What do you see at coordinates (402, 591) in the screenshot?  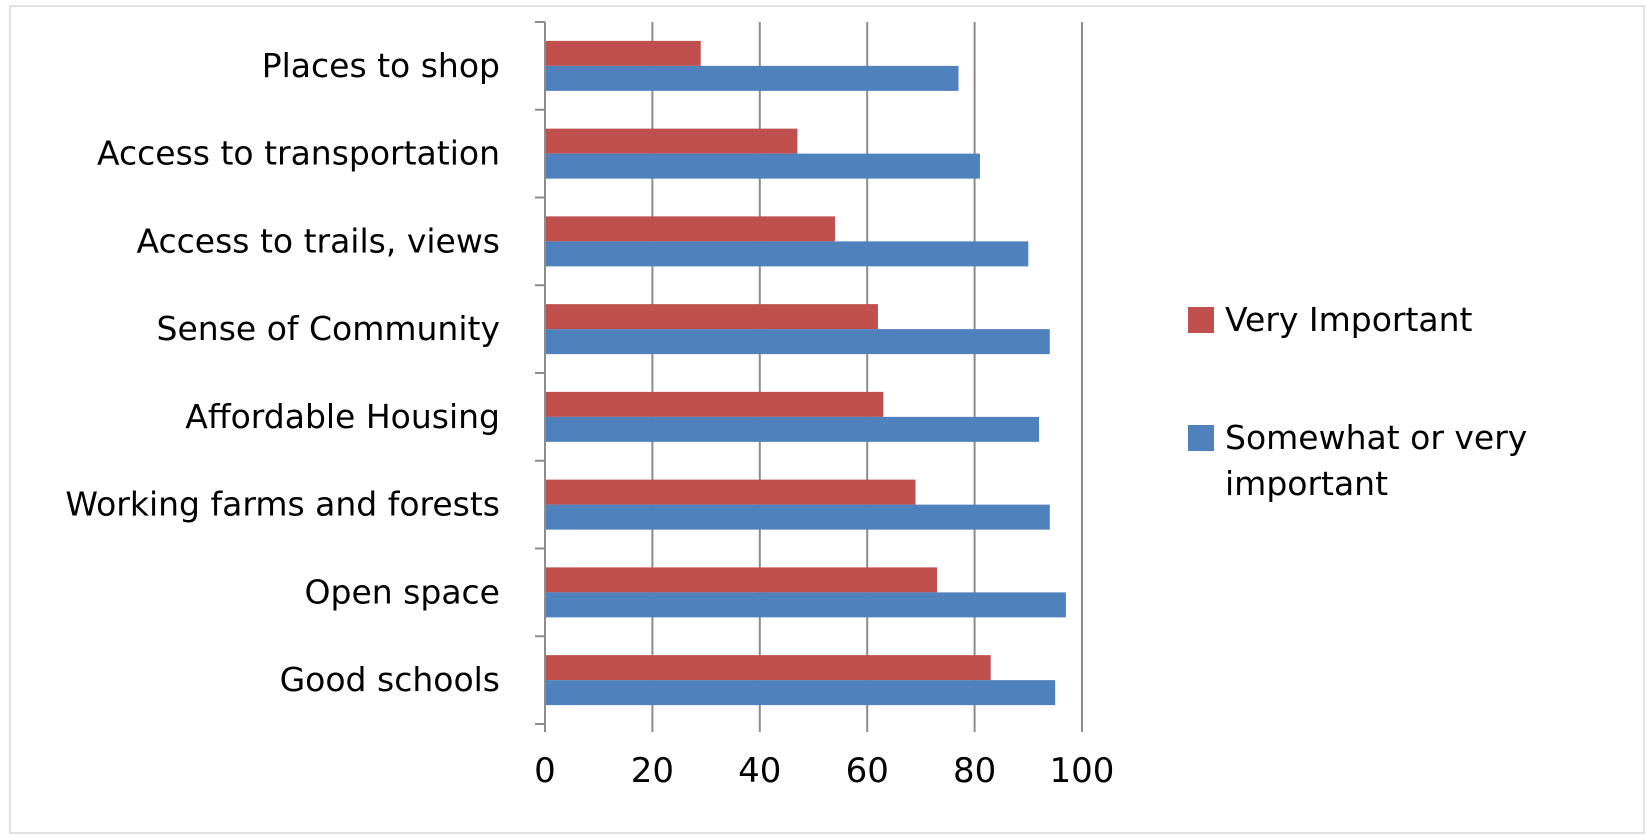 I see `category-label: Open space` at bounding box center [402, 591].